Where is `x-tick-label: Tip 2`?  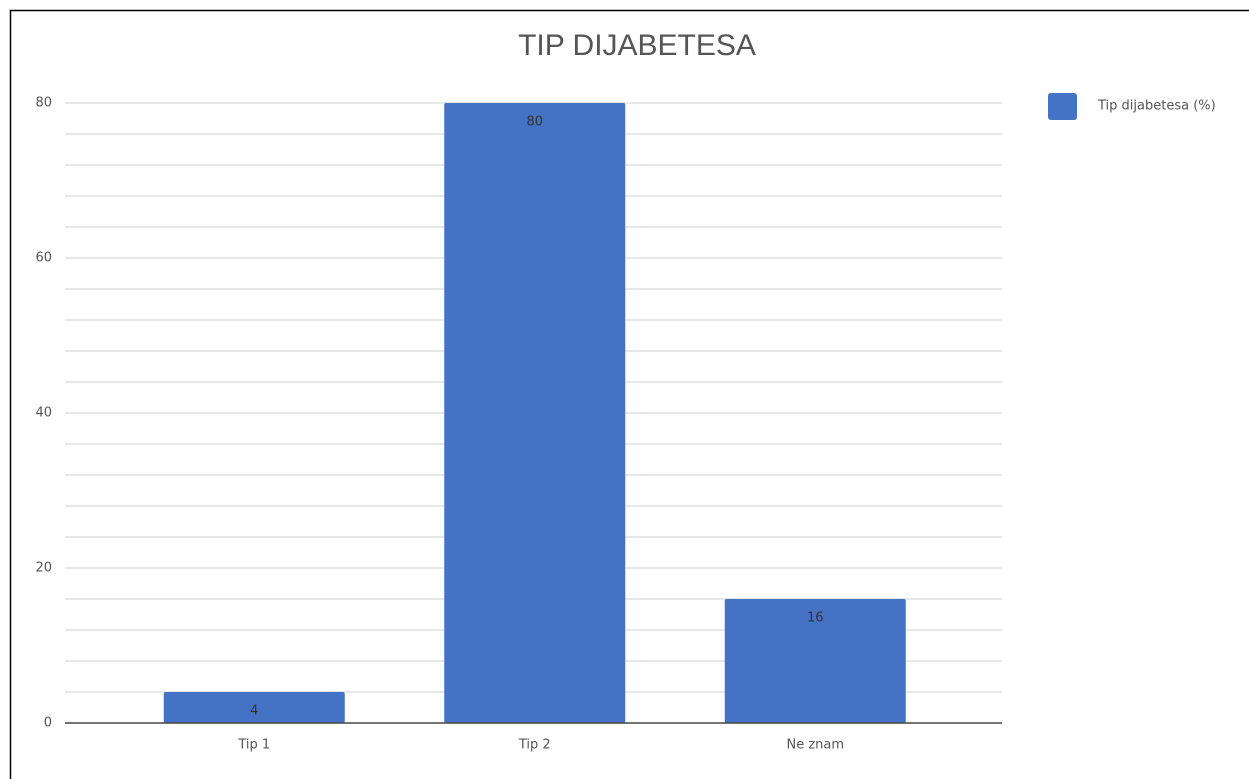
x-tick-label: Tip 2 is located at coordinates (534, 745).